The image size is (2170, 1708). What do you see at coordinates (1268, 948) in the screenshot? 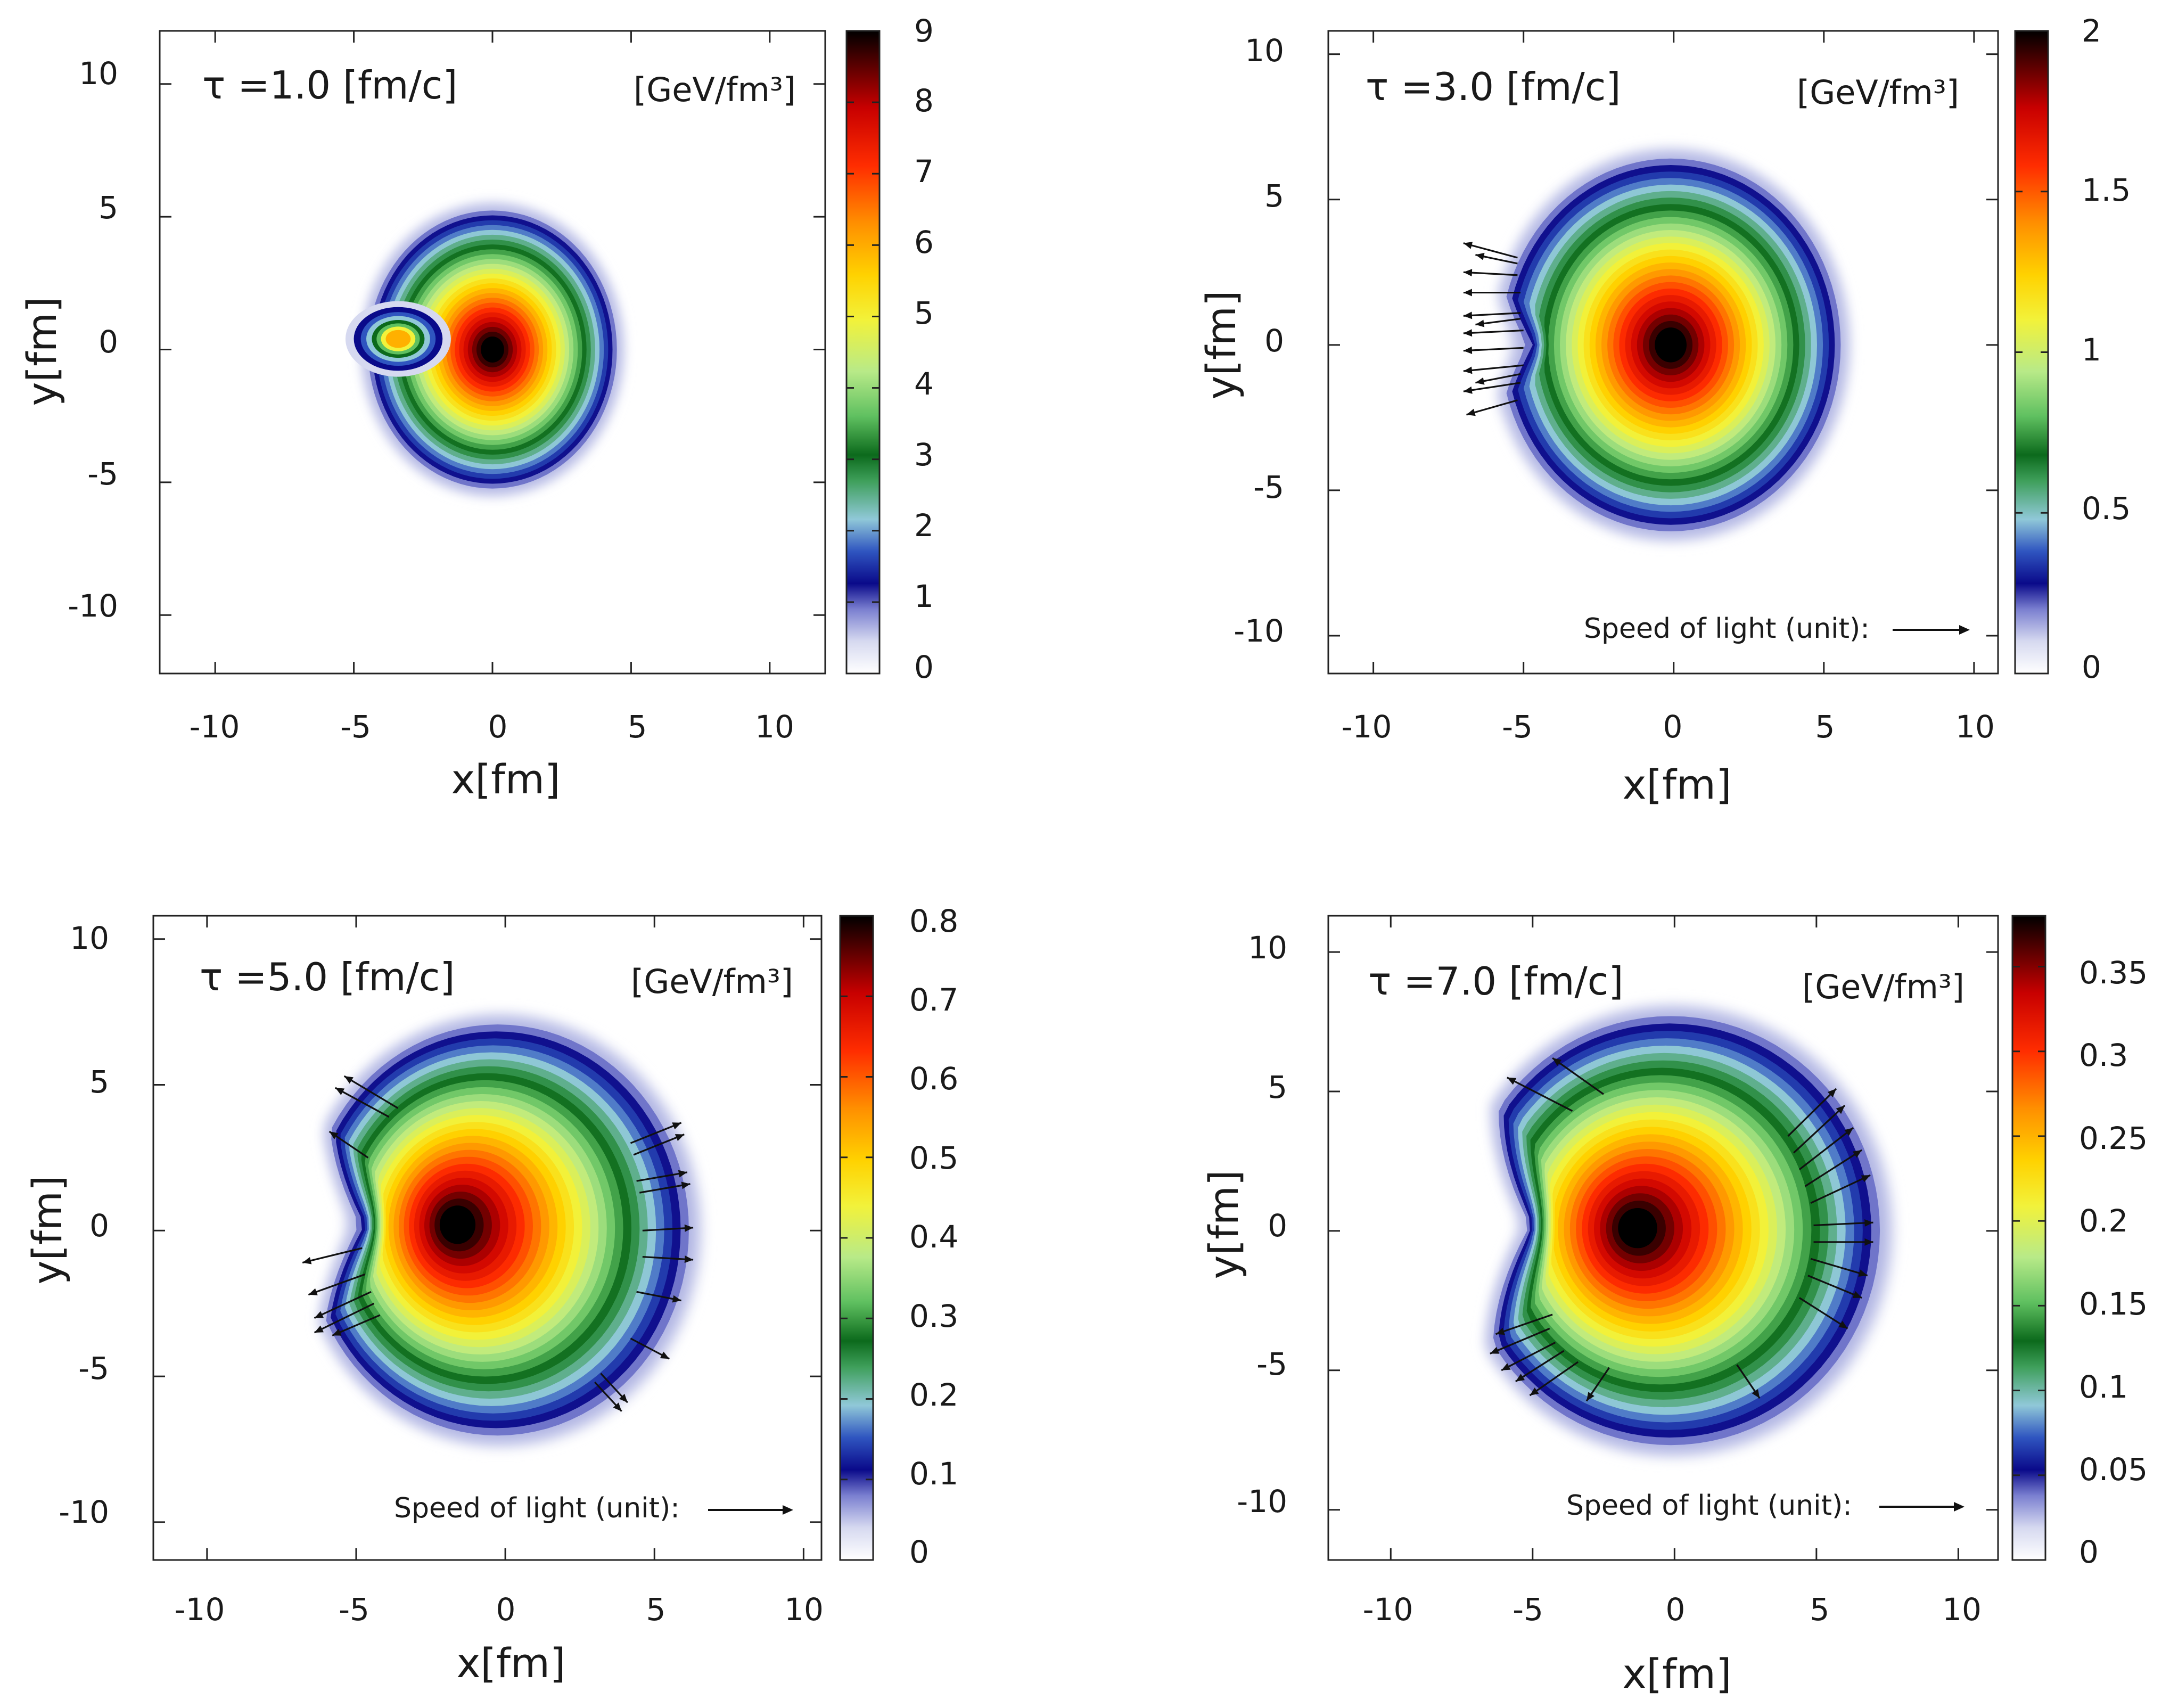
I see `y-tick-label: 10` at bounding box center [1268, 948].